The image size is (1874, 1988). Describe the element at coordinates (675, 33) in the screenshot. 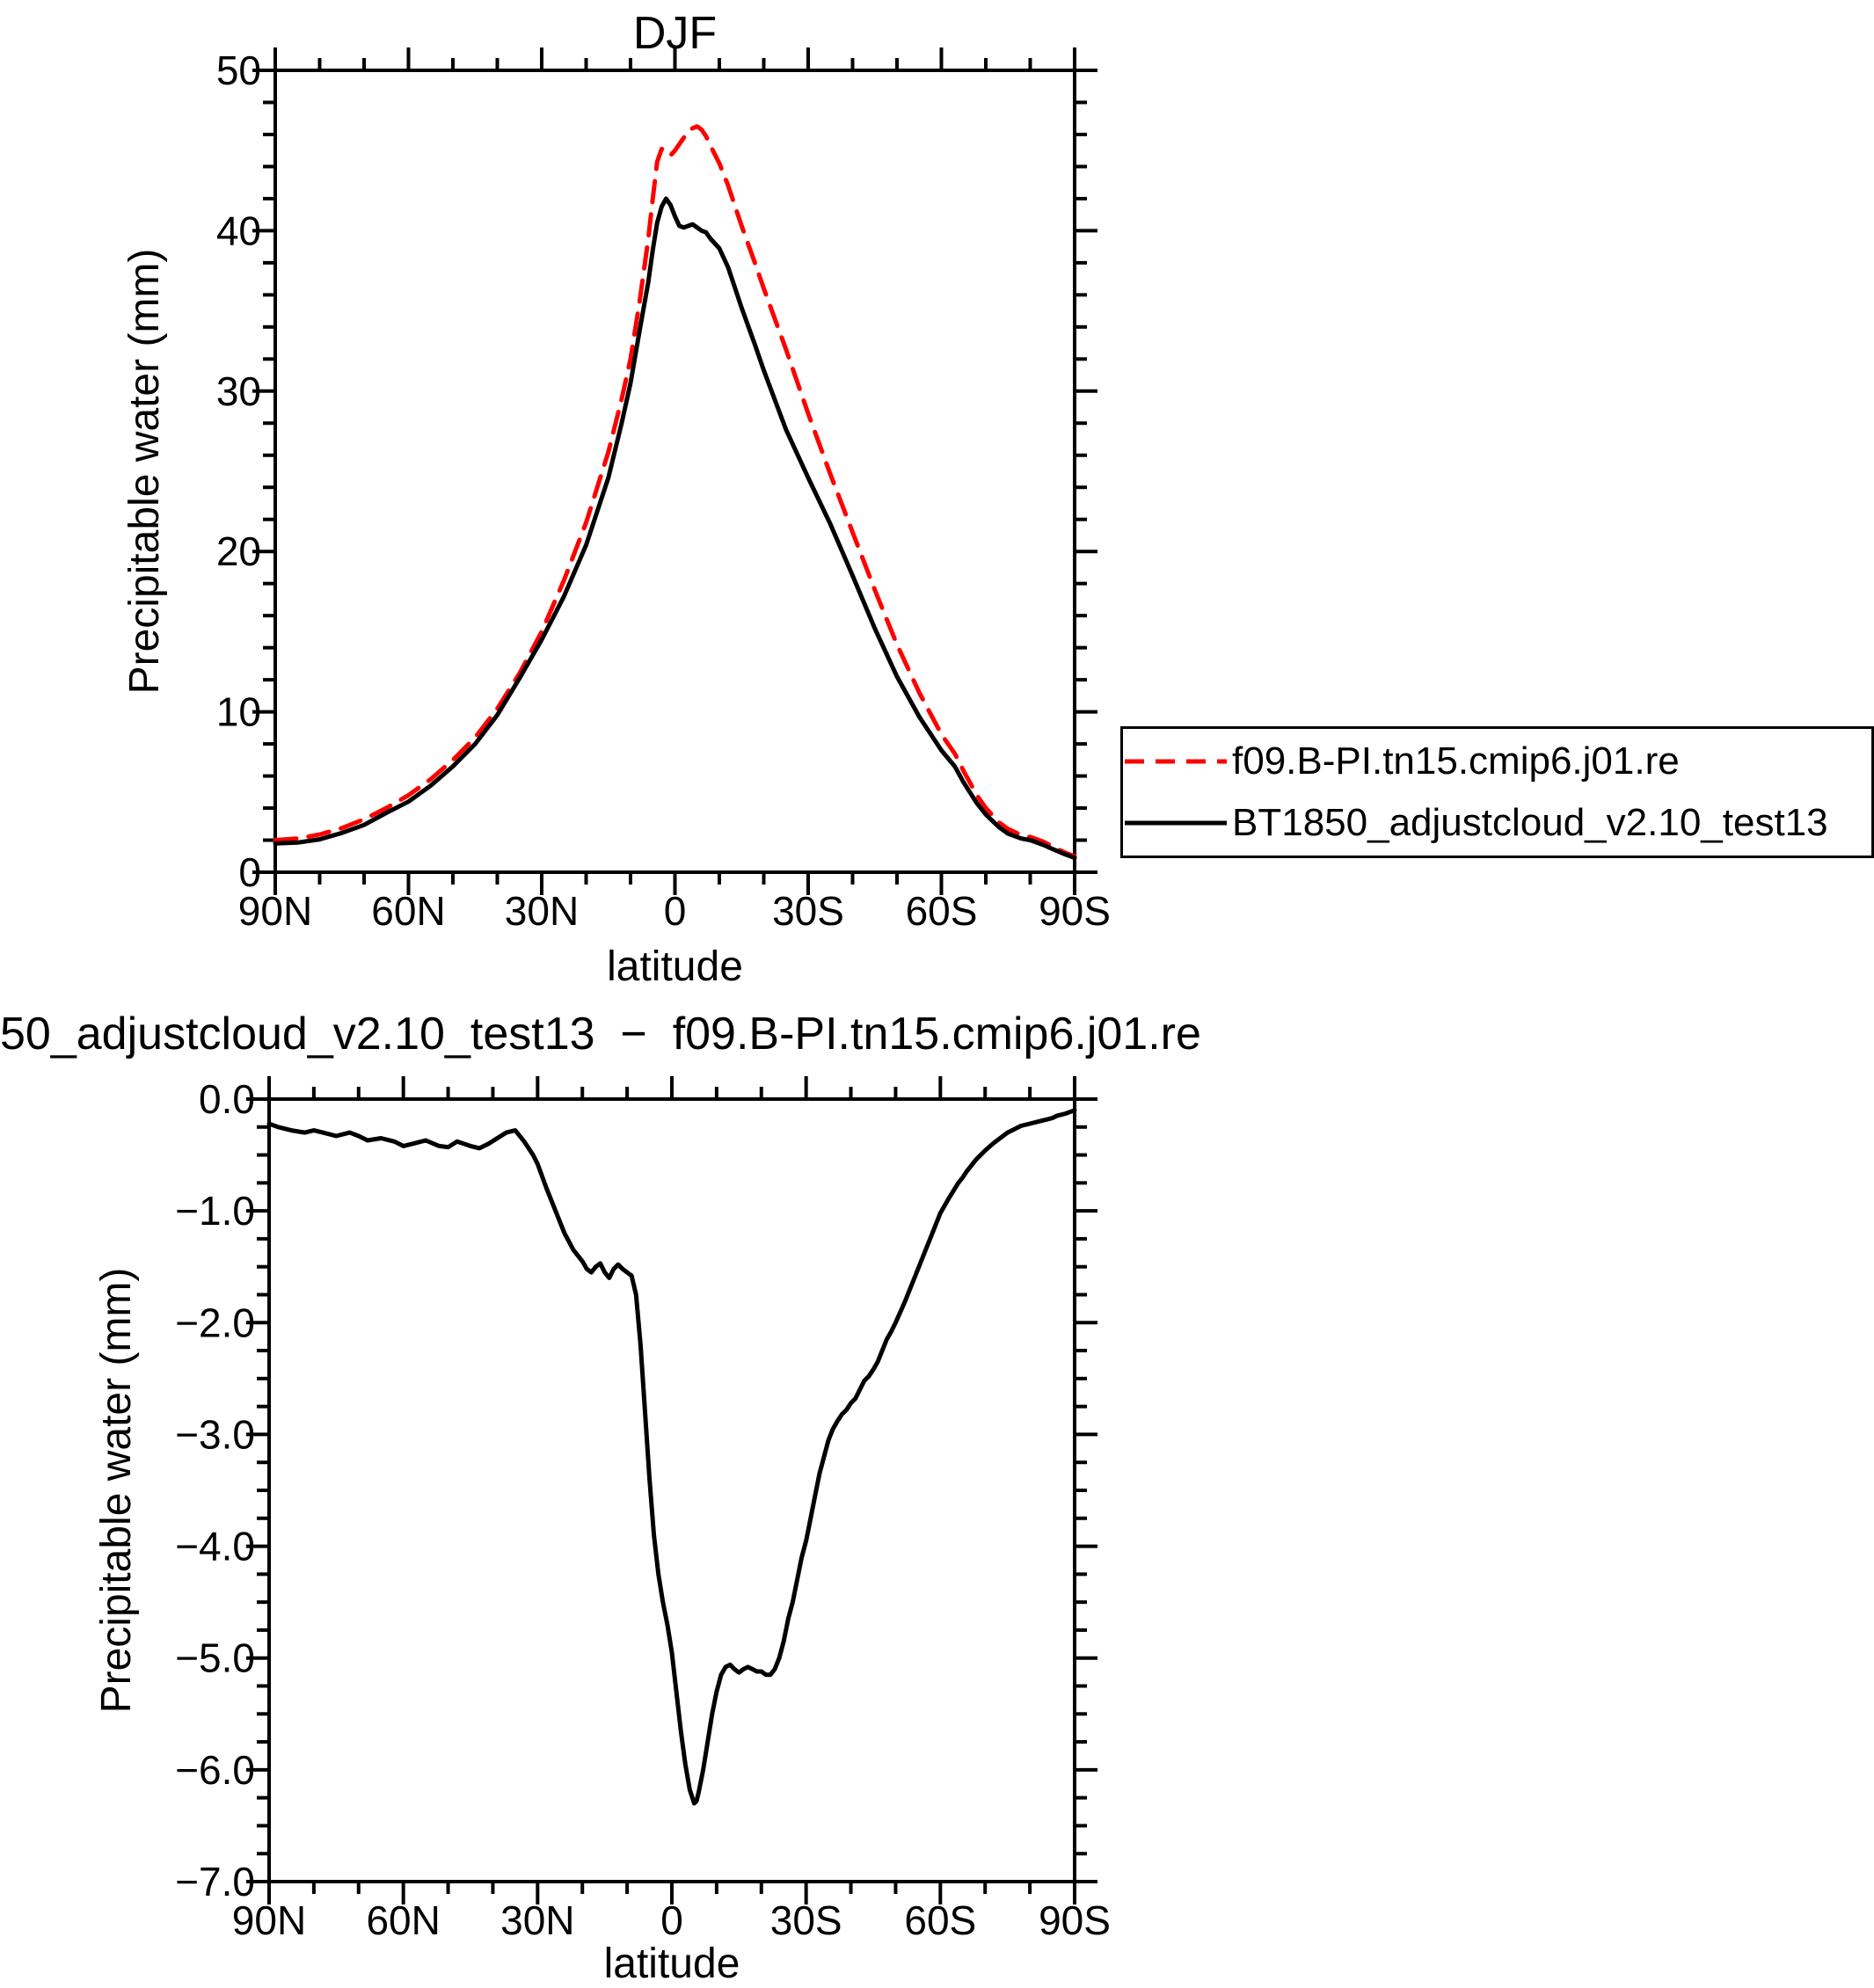

I see `top-chart-title: DJF` at that location.